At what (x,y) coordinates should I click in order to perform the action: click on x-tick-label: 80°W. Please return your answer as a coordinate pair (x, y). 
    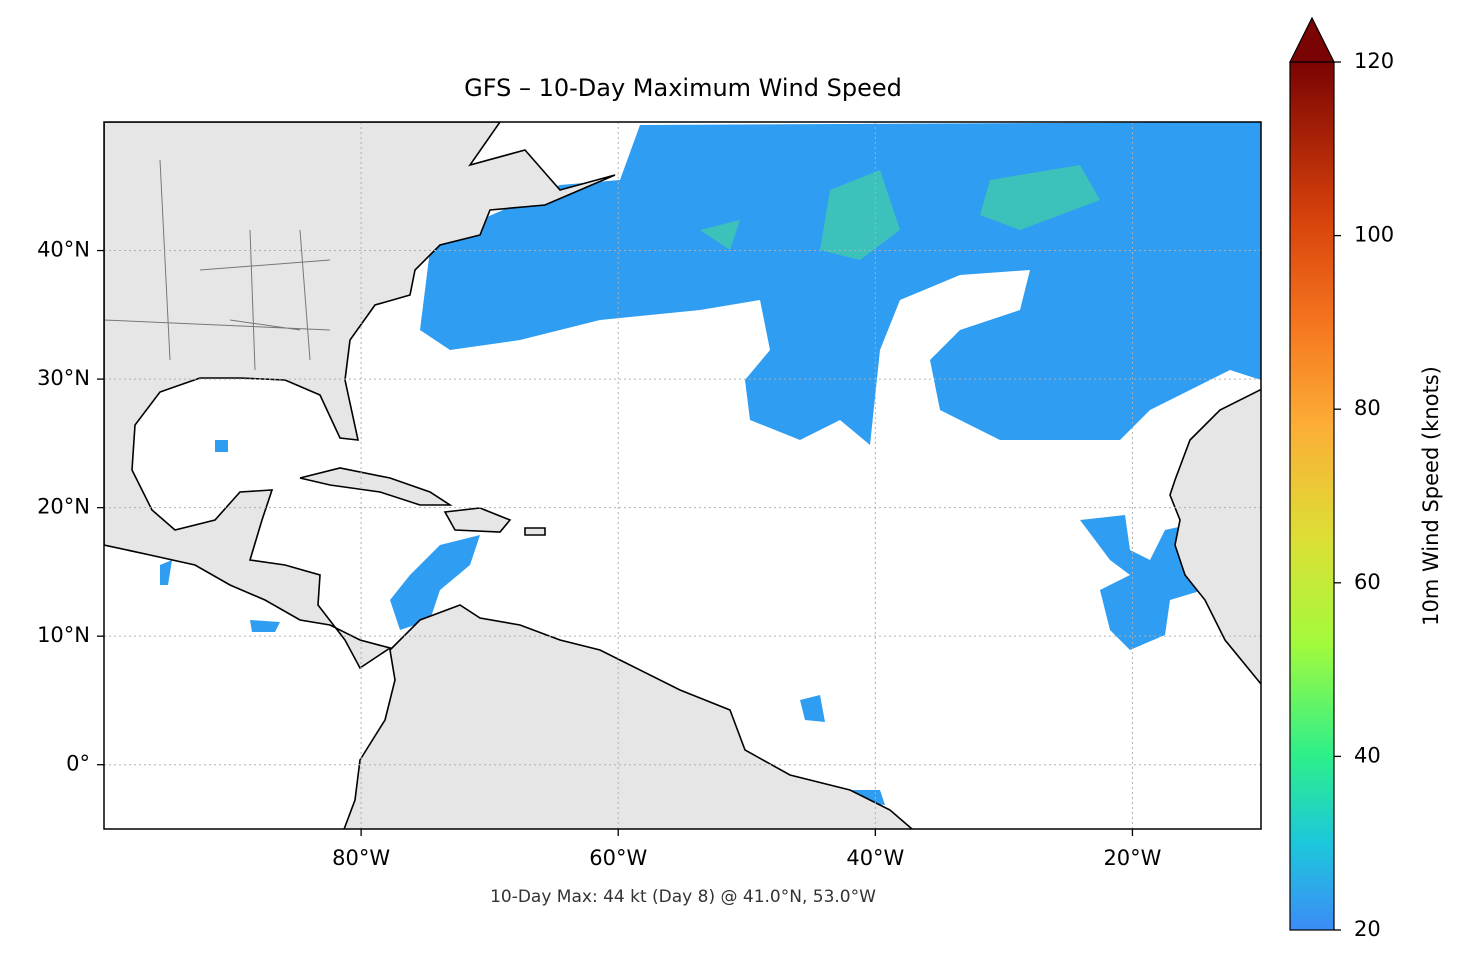
    Looking at the image, I should click on (361, 858).